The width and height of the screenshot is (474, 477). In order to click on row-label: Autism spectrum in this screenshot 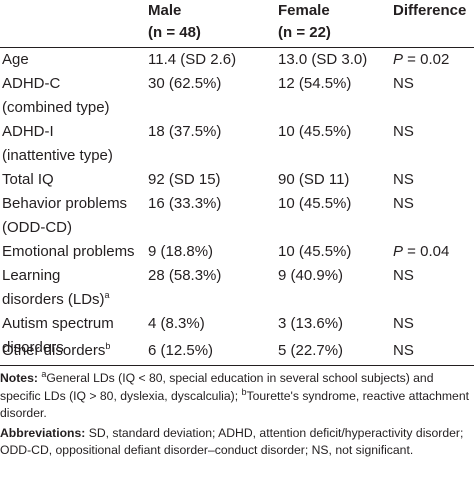, I will do `click(58, 323)`.